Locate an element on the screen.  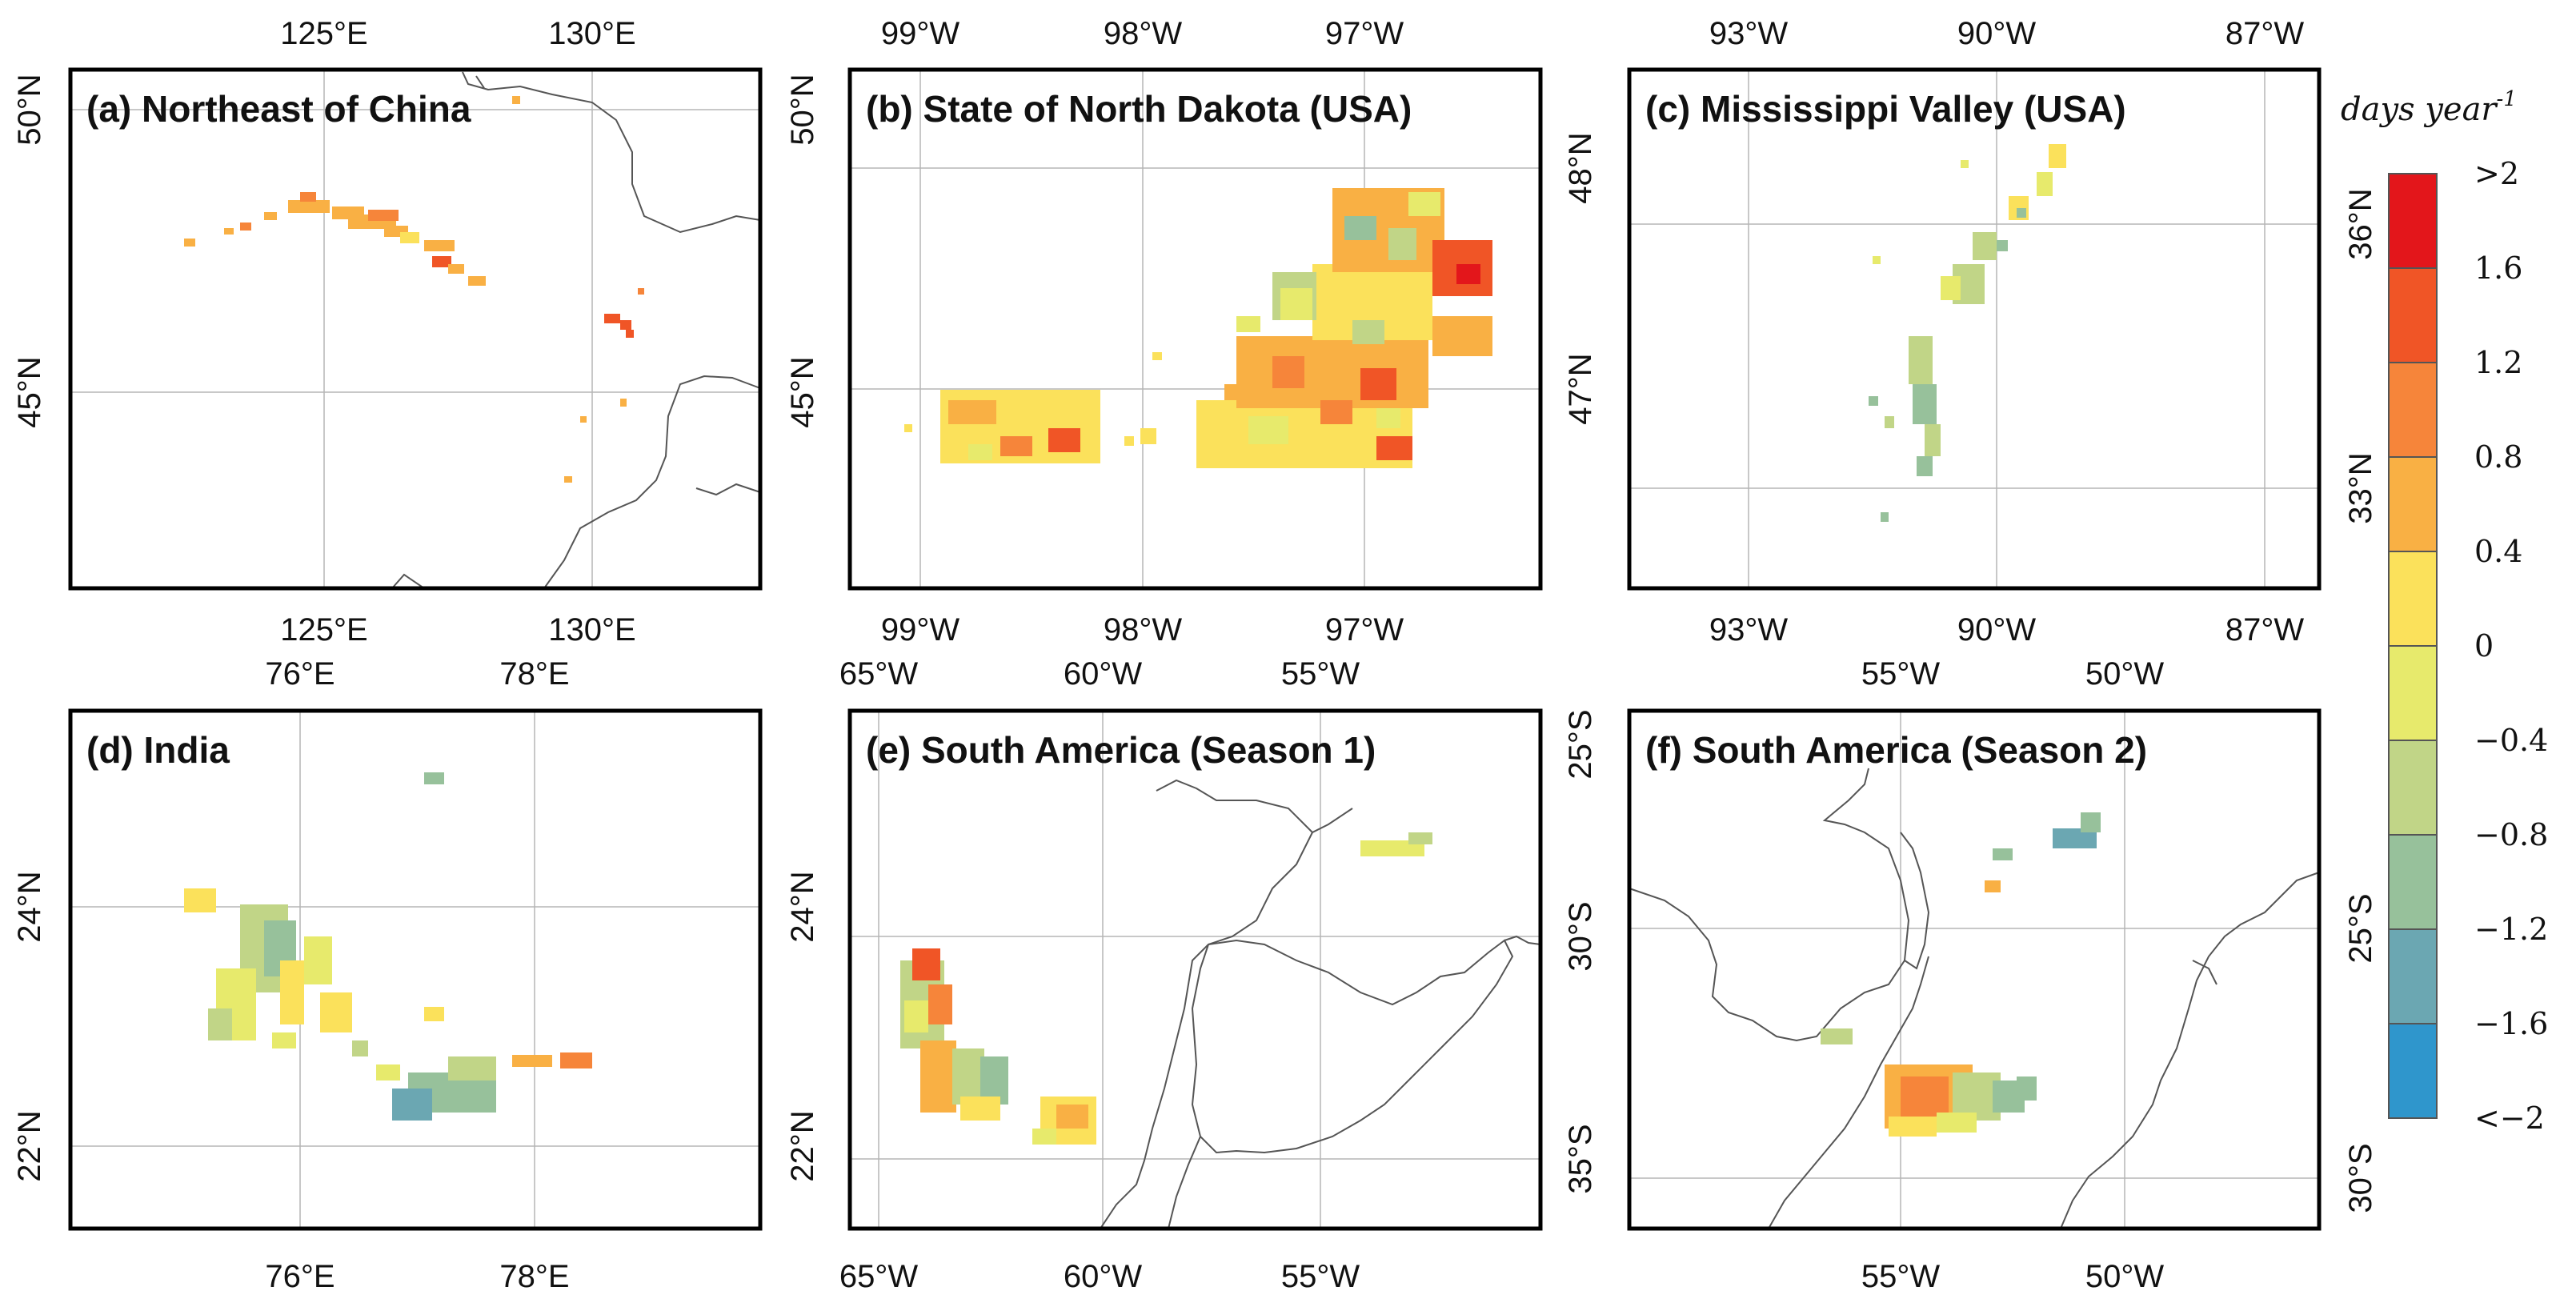
panel-f-bottom-tick-1: 55°W is located at coordinates (1900, 1276).